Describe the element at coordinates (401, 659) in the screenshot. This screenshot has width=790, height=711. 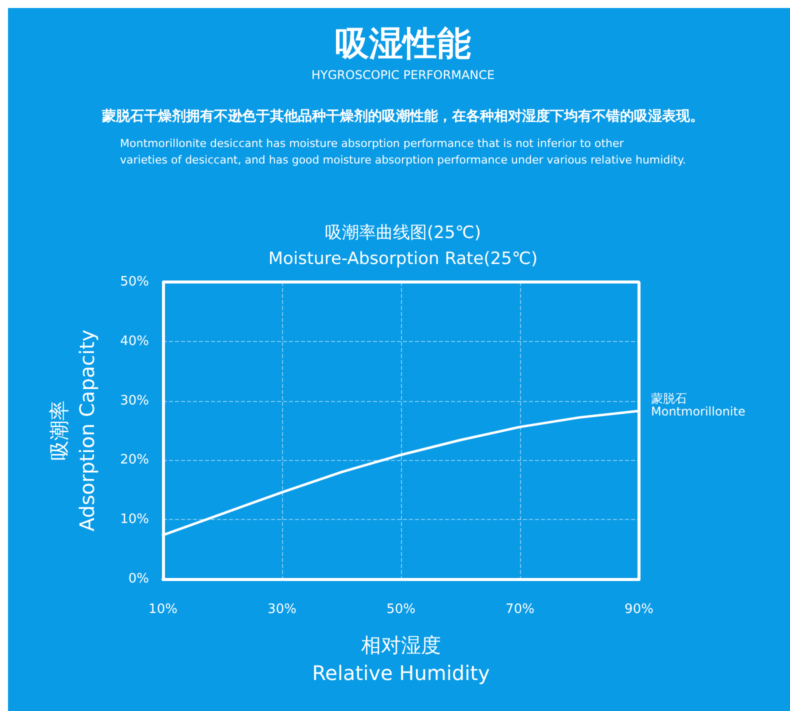
I see `x-axis-title: 相对湿度 Relative Humidity` at that location.